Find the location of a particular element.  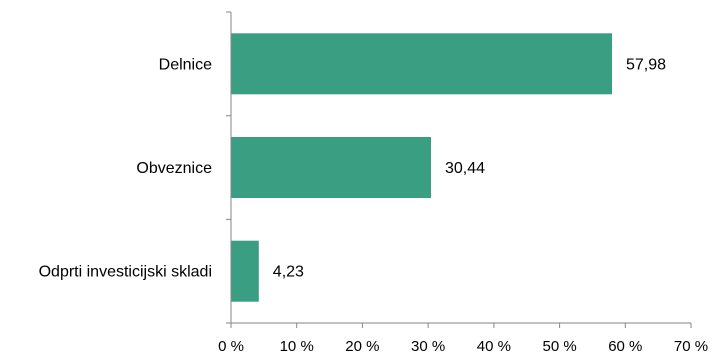

x-tick-label: 20 % is located at coordinates (362, 346).